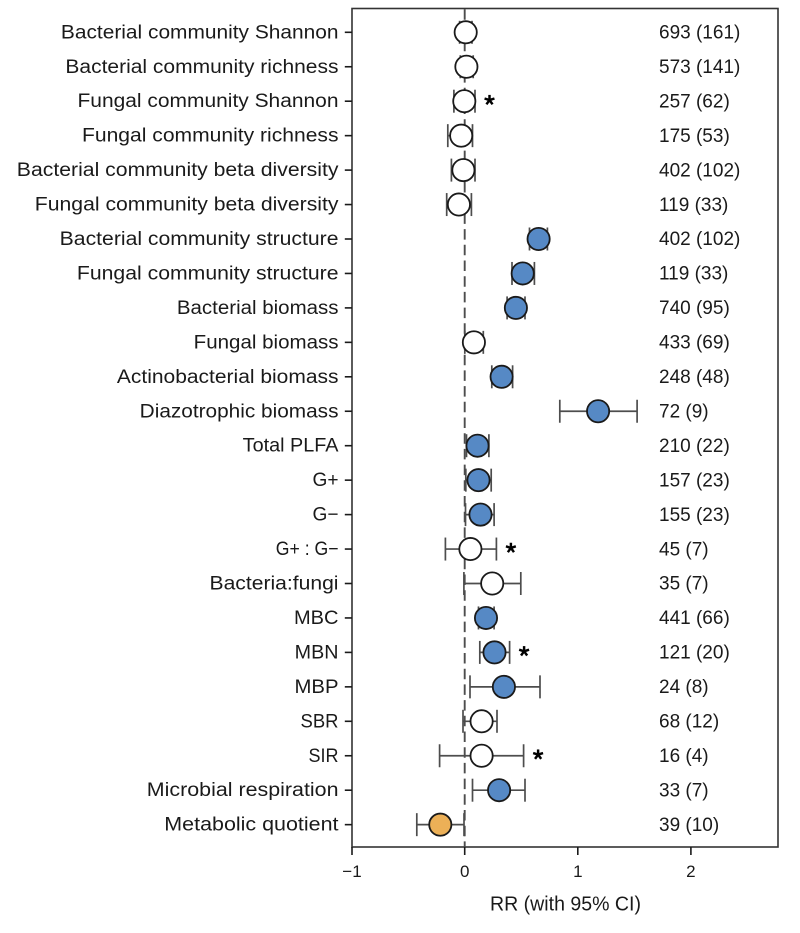 The width and height of the screenshot is (800, 933). Describe the element at coordinates (307, 549) in the screenshot. I see `svg-text: G+ : G−` at that location.